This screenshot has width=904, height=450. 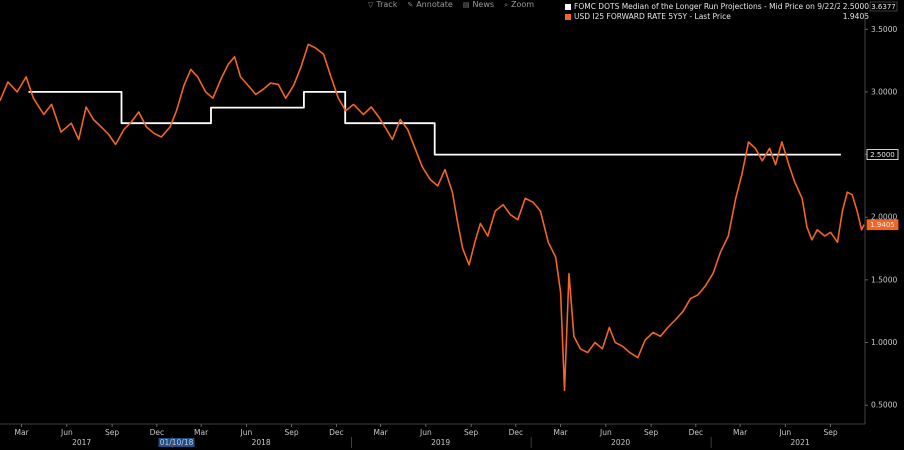 What do you see at coordinates (882, 190) in the screenshot?
I see `last-value-labels: 2.5000 1.9405` at bounding box center [882, 190].